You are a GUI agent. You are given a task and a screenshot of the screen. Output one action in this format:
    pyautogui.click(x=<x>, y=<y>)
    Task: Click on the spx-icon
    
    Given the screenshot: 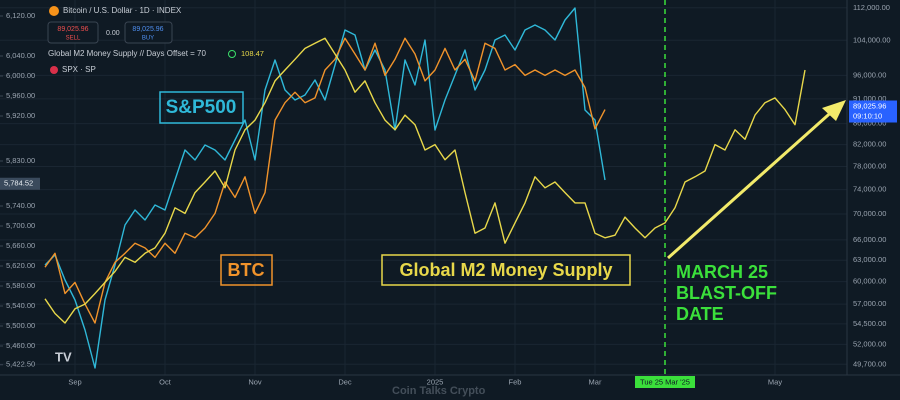 What is the action you would take?
    pyautogui.click(x=54, y=70)
    